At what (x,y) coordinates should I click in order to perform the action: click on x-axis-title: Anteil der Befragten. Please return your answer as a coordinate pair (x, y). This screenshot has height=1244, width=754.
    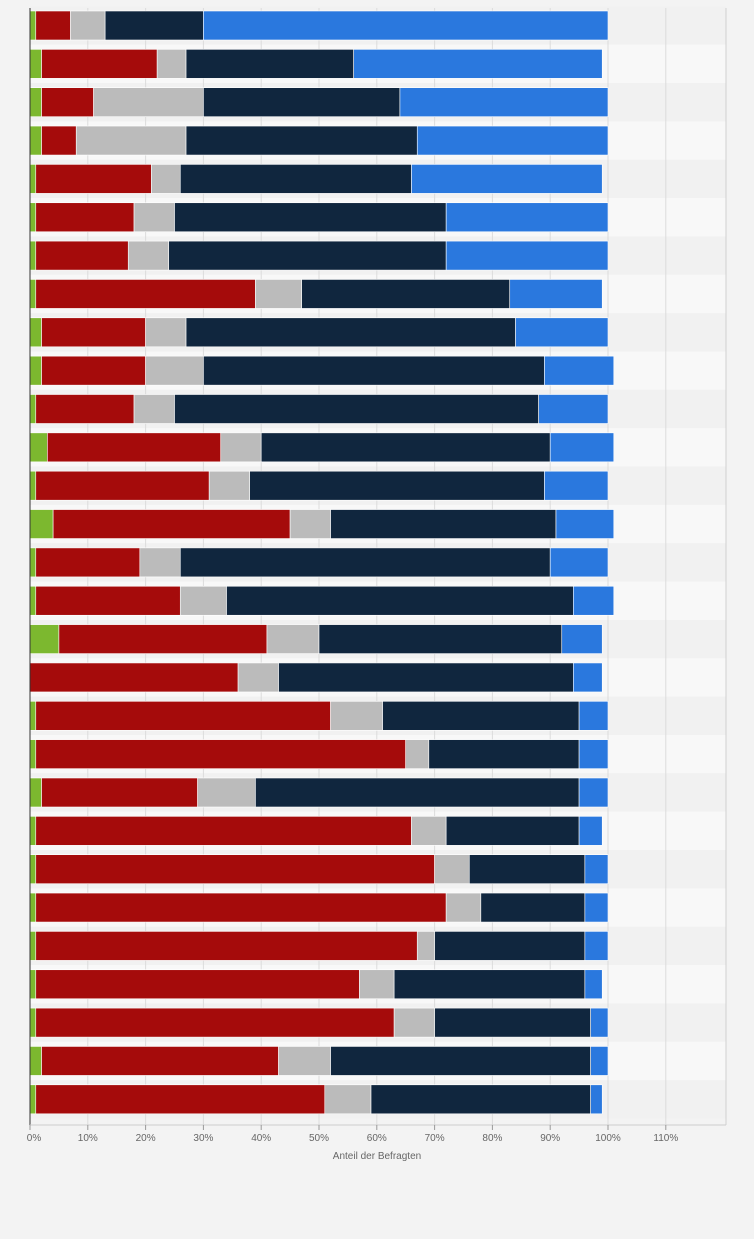
    Looking at the image, I should click on (377, 1156).